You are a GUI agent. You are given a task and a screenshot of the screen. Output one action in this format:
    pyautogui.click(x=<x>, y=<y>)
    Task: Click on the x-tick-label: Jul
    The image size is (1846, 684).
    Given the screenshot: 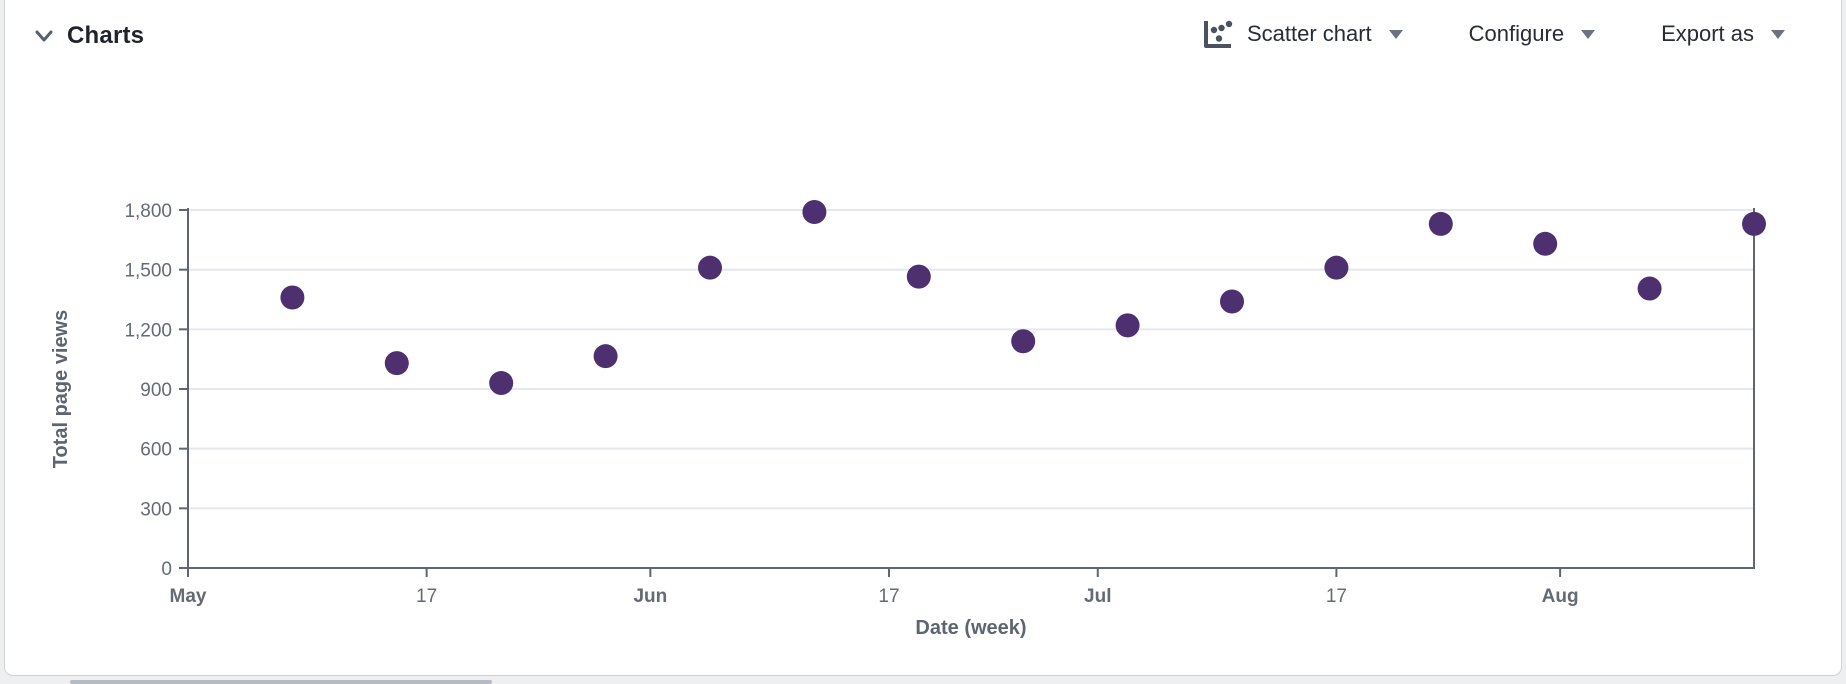 What is the action you would take?
    pyautogui.click(x=1097, y=596)
    